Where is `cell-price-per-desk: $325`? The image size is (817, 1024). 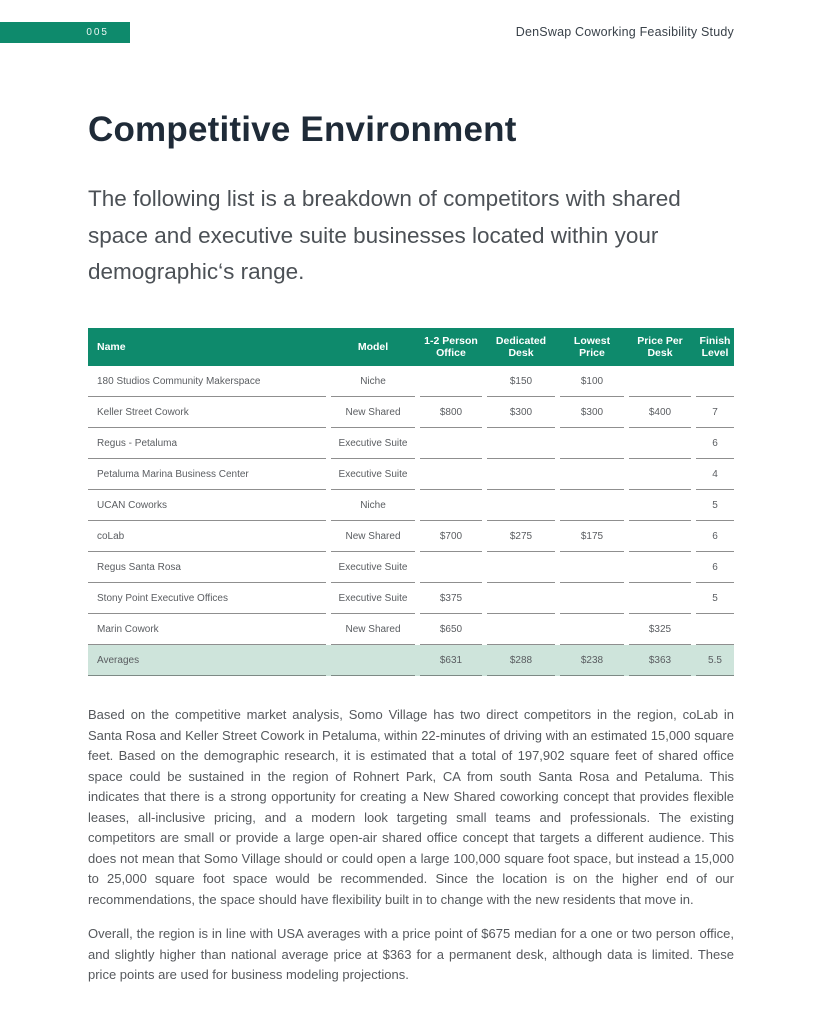
cell-price-per-desk: $325 is located at coordinates (660, 629).